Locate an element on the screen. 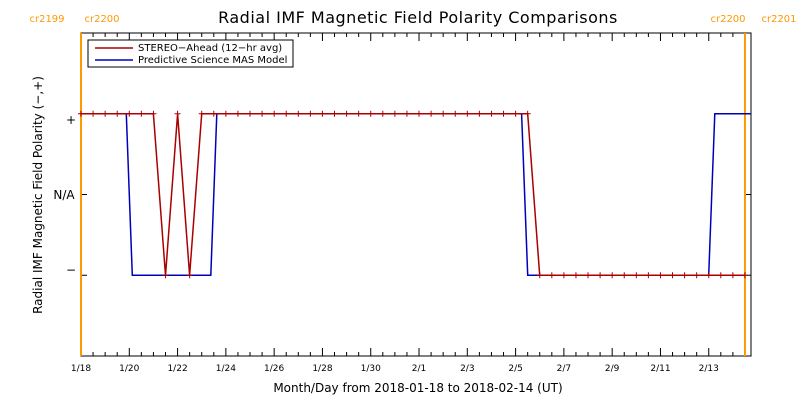 The width and height of the screenshot is (800, 400). xtick-label-13: 2/13 is located at coordinates (709, 369).